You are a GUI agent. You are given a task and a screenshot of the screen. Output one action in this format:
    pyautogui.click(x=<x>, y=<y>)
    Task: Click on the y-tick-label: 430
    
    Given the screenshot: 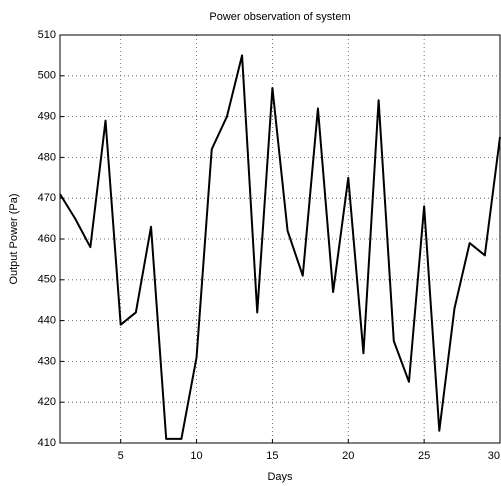 What is the action you would take?
    pyautogui.click(x=47, y=361)
    